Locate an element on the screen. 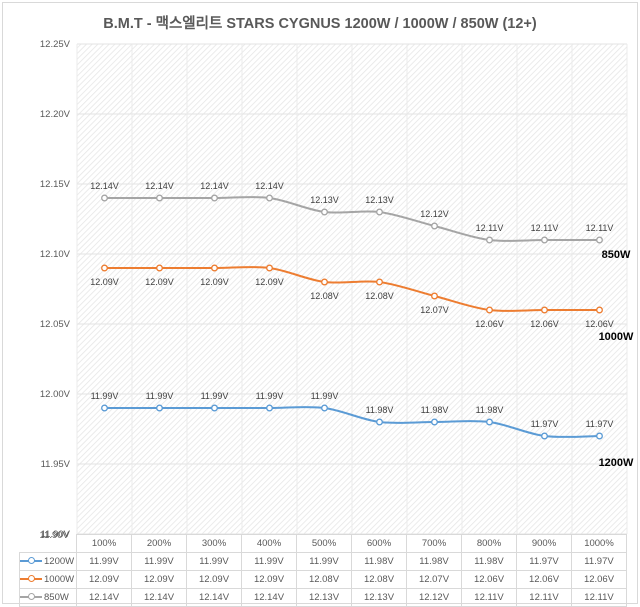 The height and width of the screenshot is (607, 640). data-label: 12.08V is located at coordinates (379, 296).